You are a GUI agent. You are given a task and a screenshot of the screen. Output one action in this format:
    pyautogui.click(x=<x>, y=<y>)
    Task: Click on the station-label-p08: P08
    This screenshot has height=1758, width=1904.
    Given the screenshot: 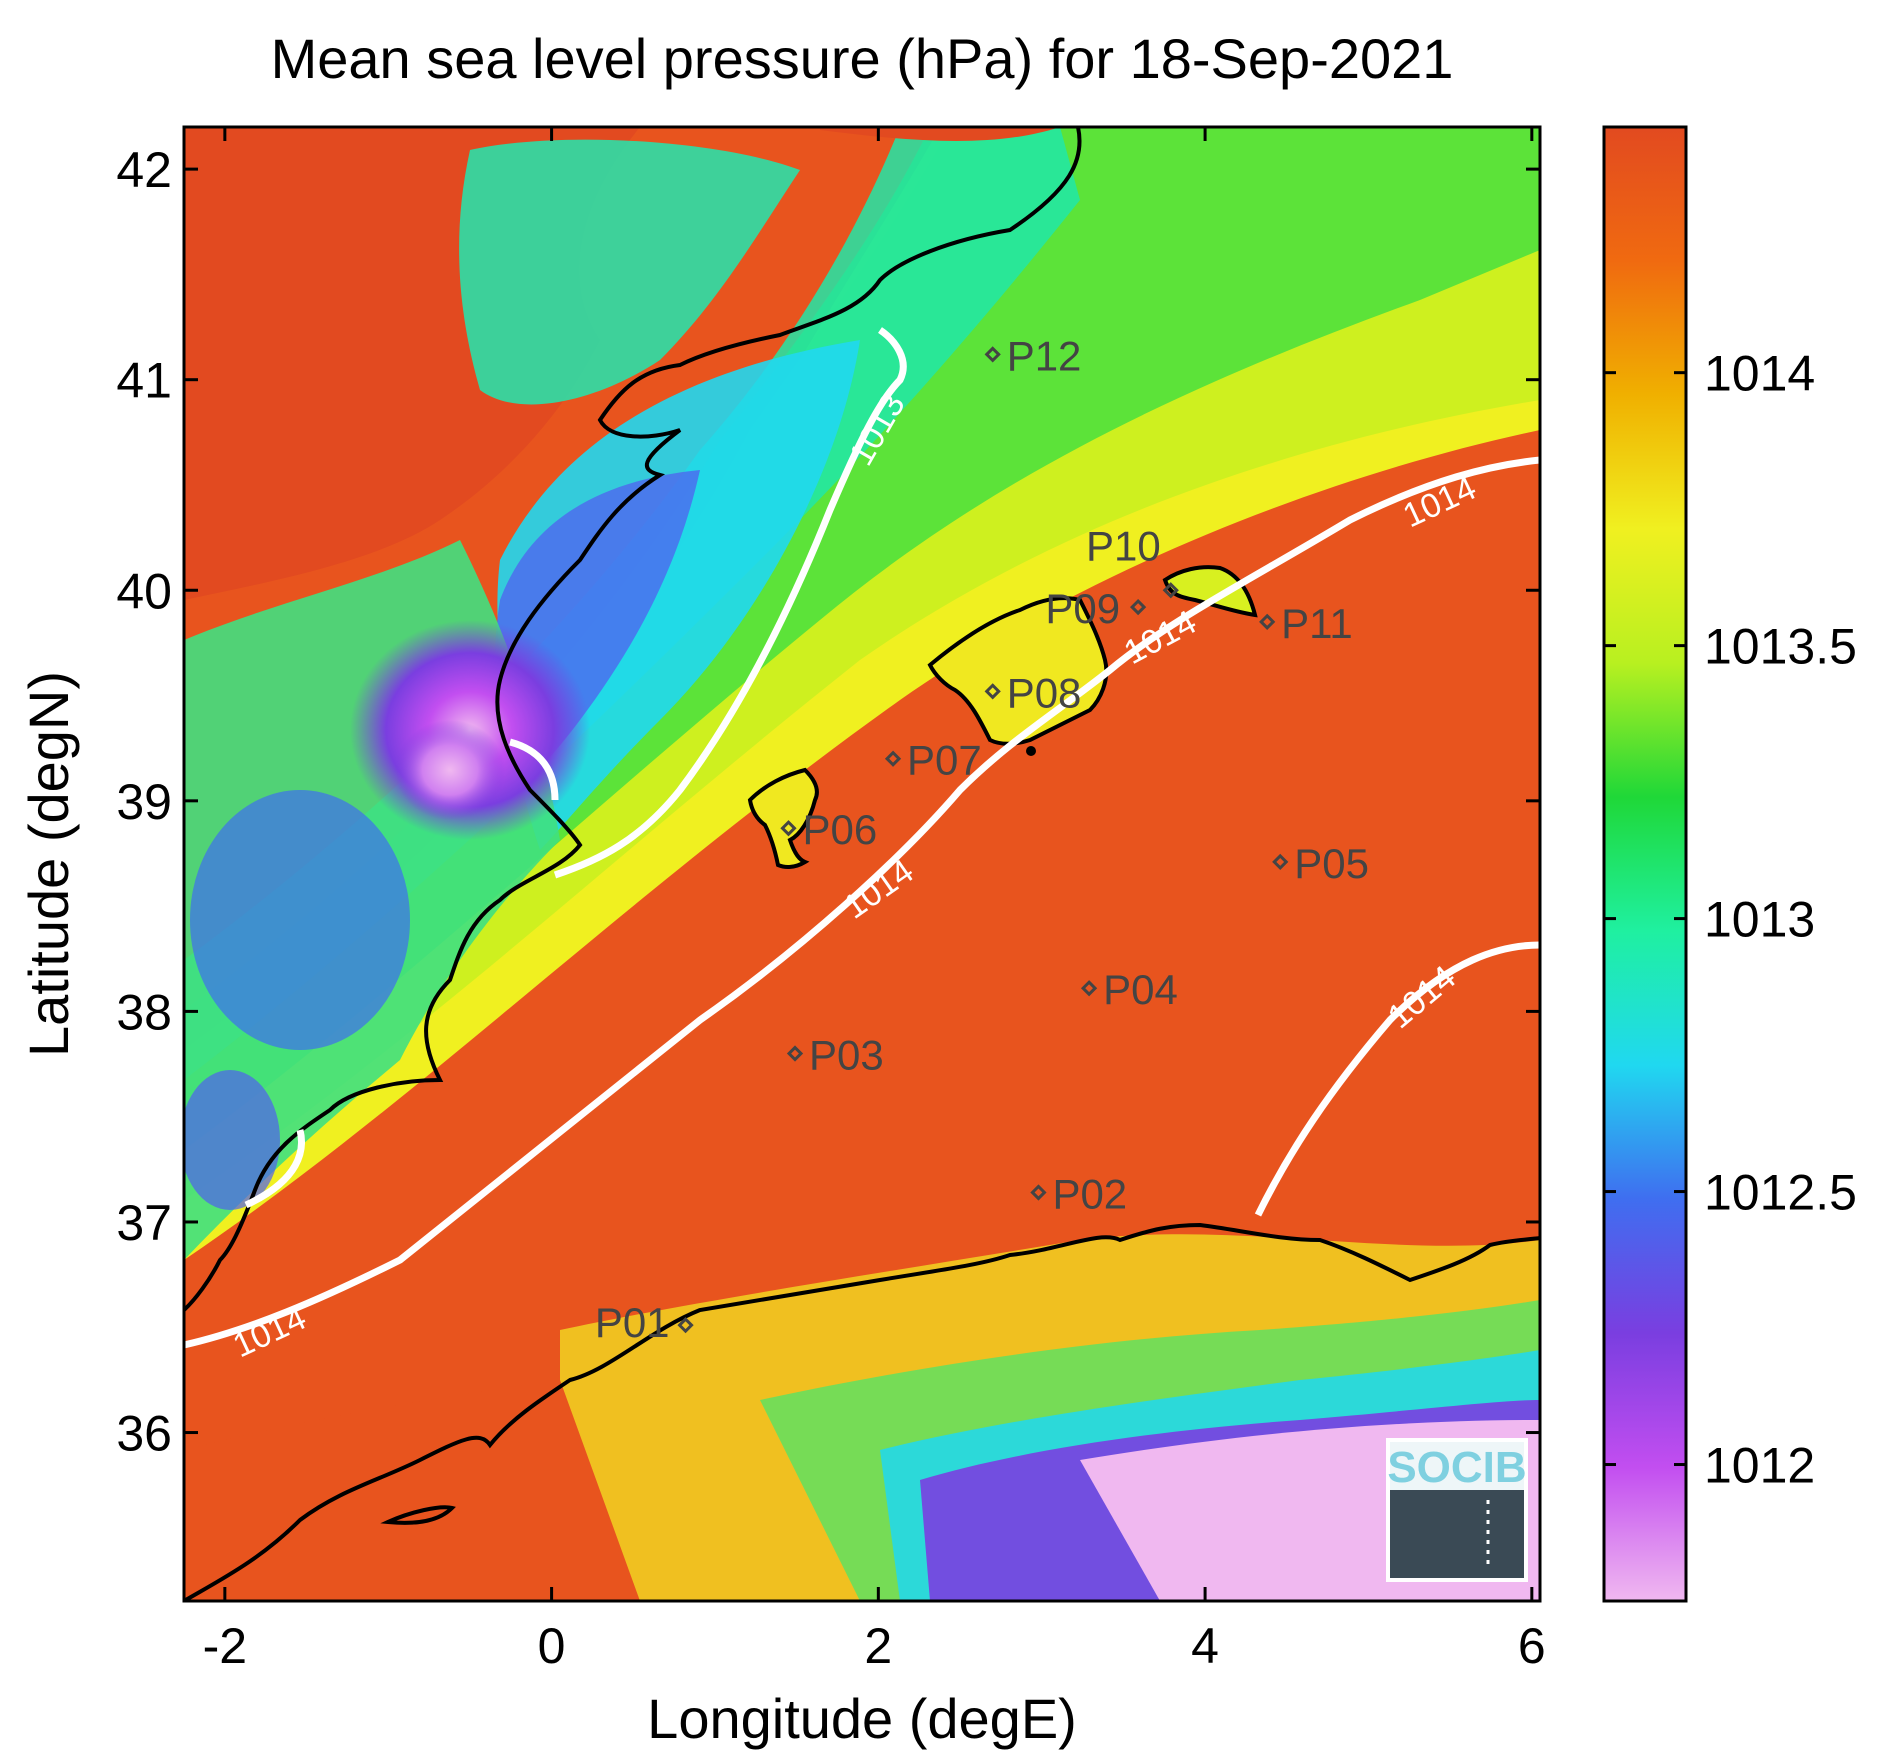 What is the action you would take?
    pyautogui.click(x=1044, y=692)
    